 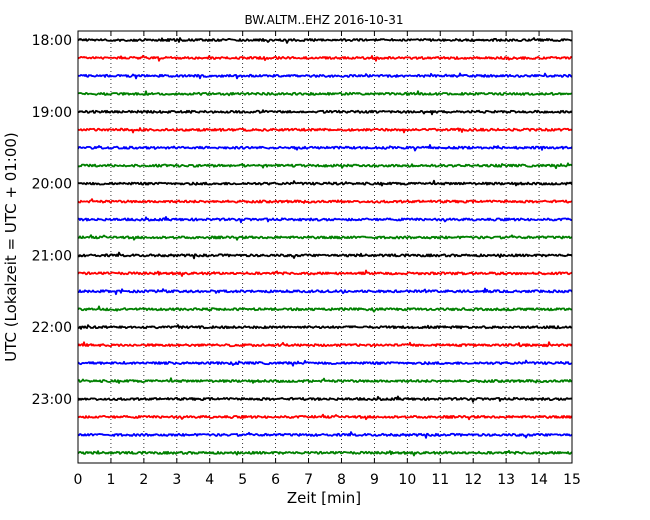 What do you see at coordinates (539, 480) in the screenshot?
I see `x-tick-label: 14` at bounding box center [539, 480].